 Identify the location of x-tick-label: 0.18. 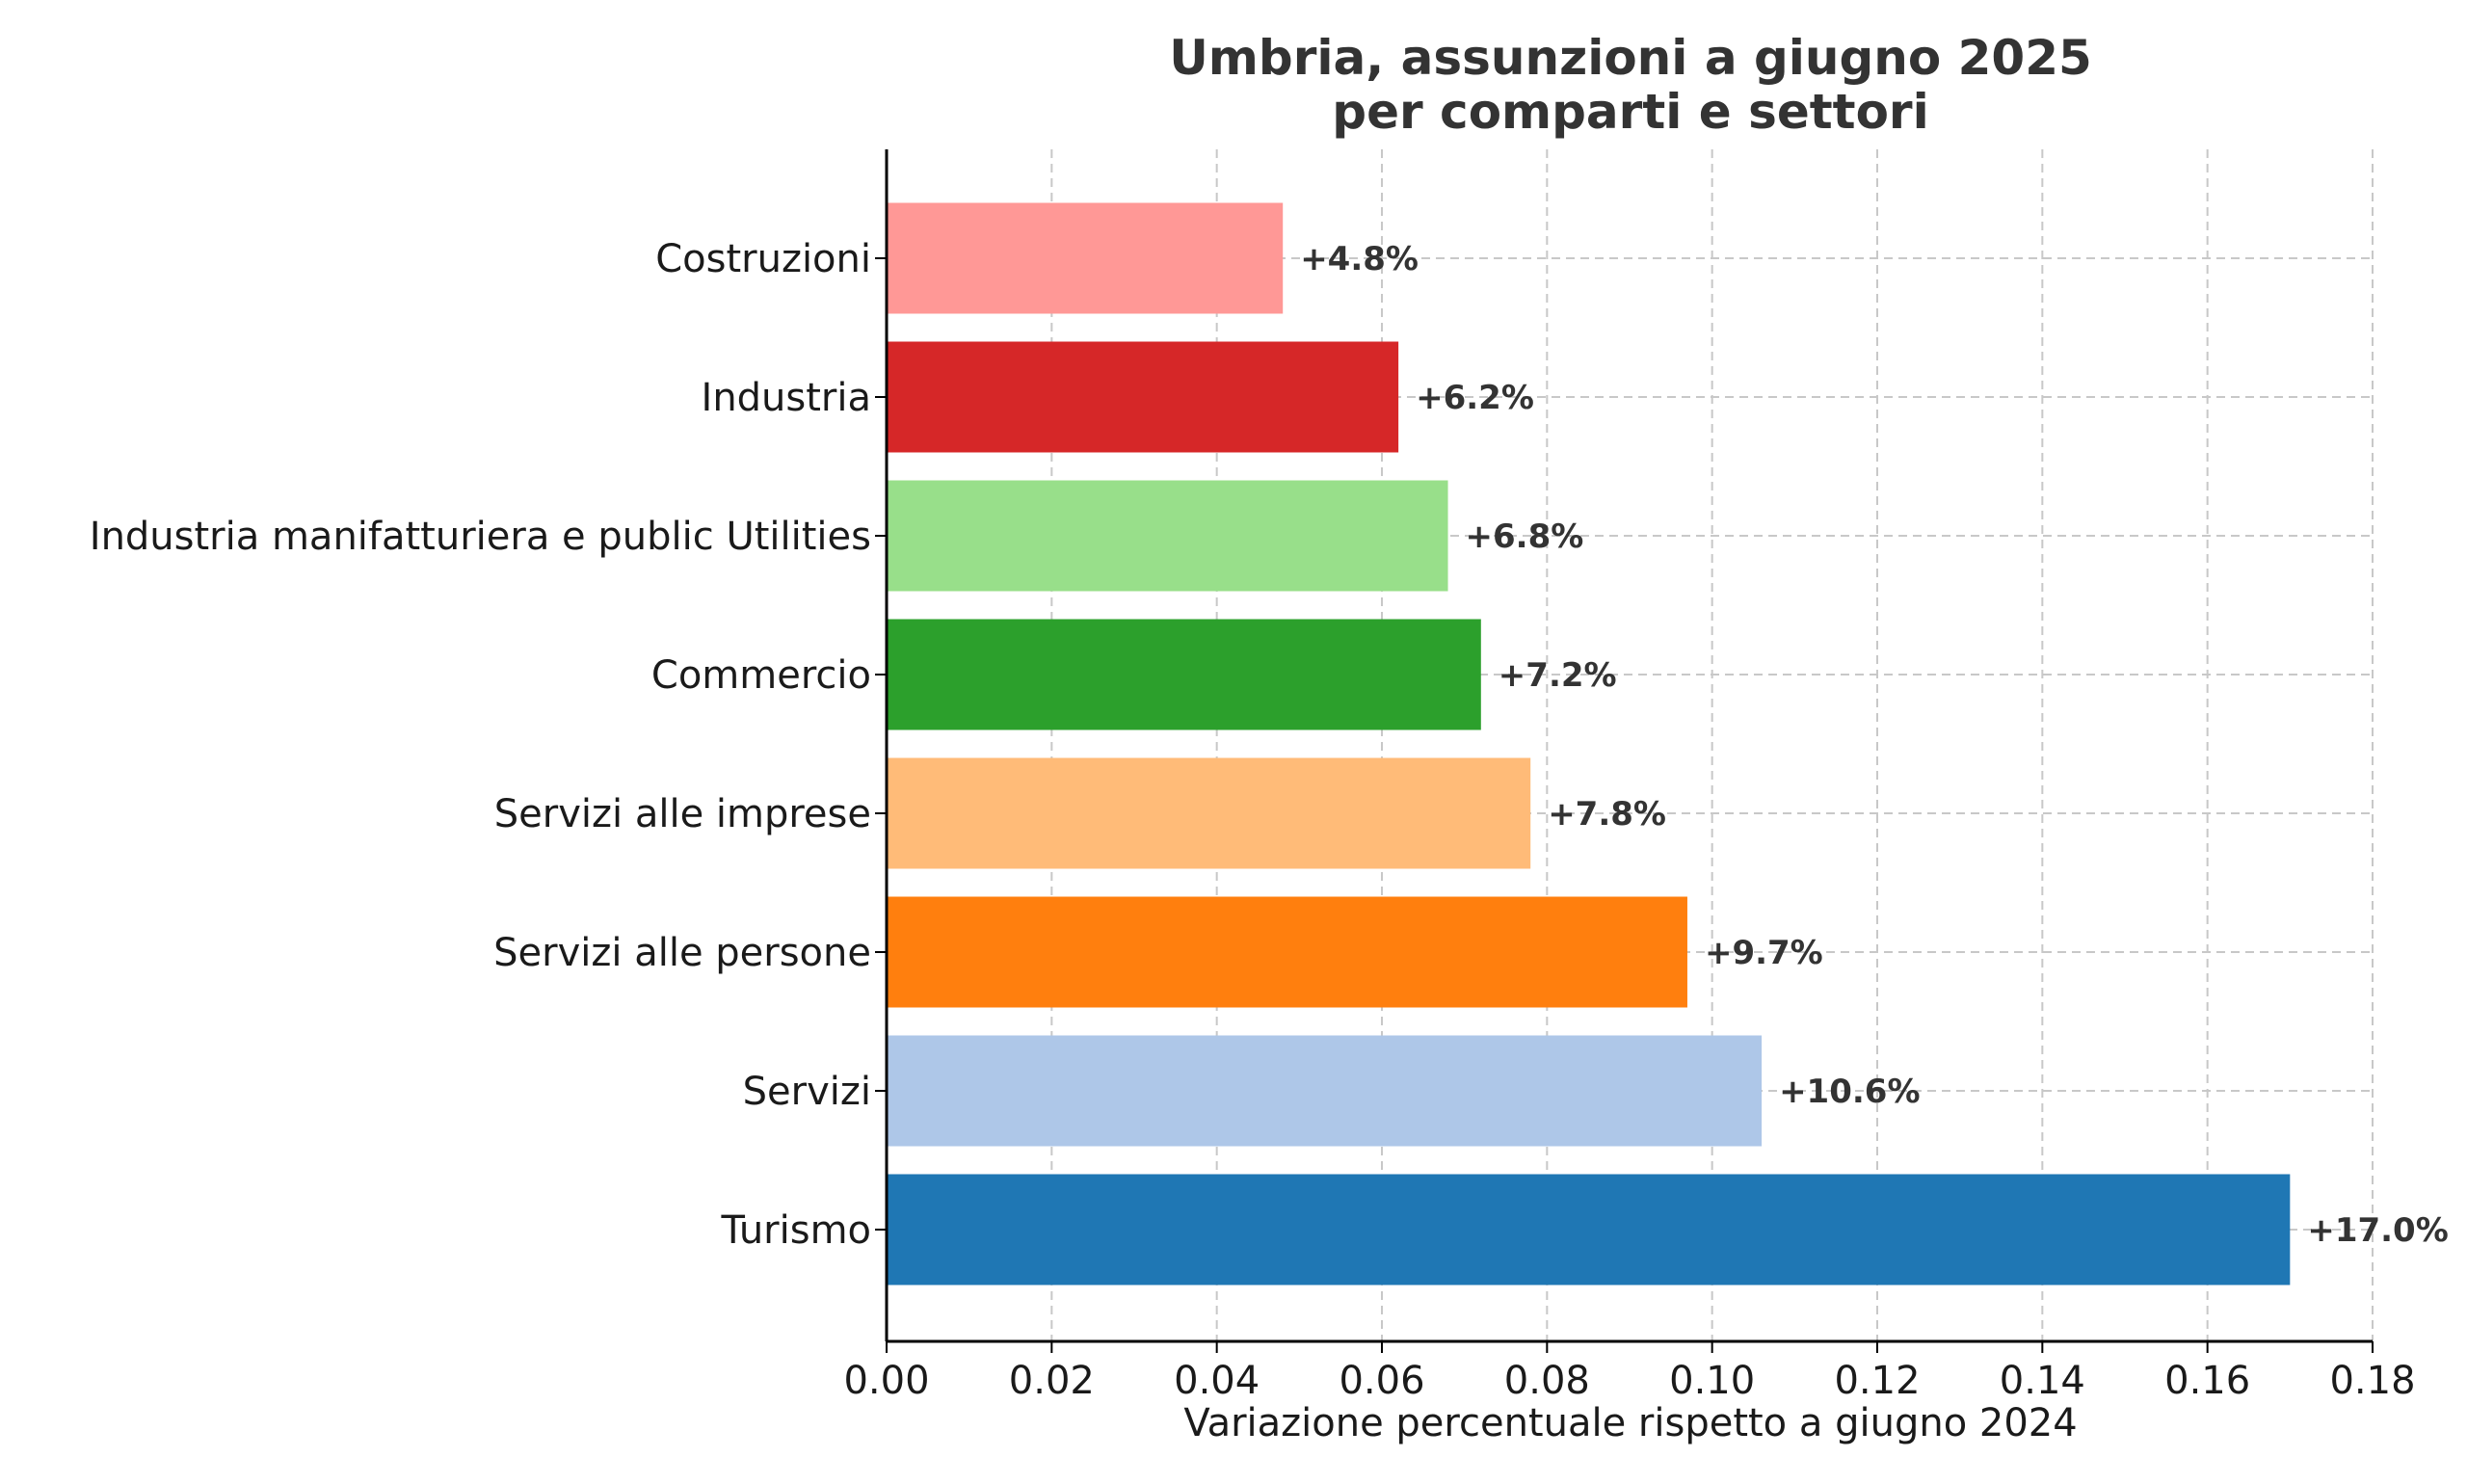
(2372, 1381).